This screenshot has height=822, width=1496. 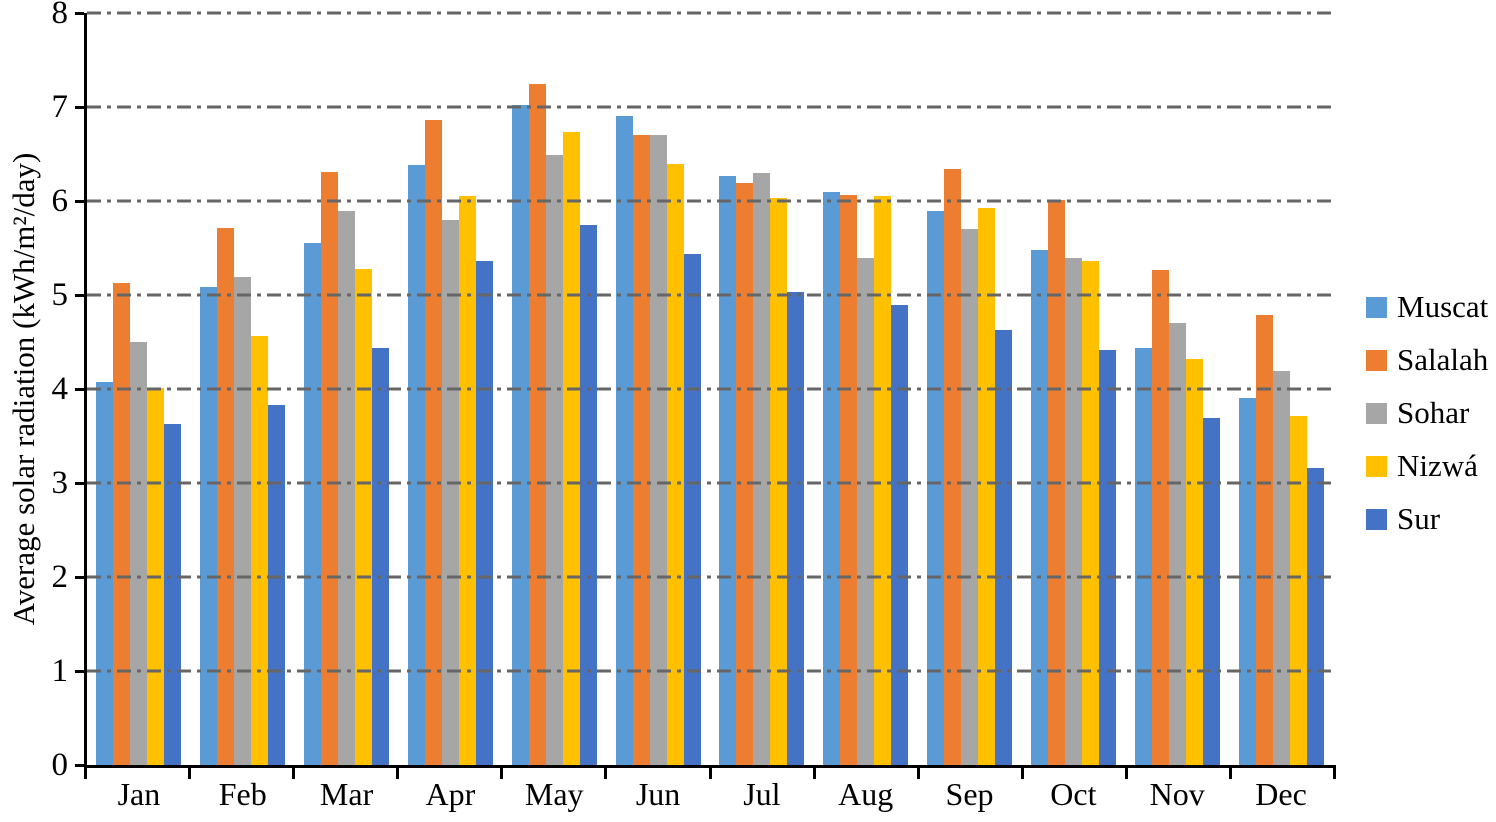 What do you see at coordinates (970, 497) in the screenshot?
I see `bar-sohar-sep` at bounding box center [970, 497].